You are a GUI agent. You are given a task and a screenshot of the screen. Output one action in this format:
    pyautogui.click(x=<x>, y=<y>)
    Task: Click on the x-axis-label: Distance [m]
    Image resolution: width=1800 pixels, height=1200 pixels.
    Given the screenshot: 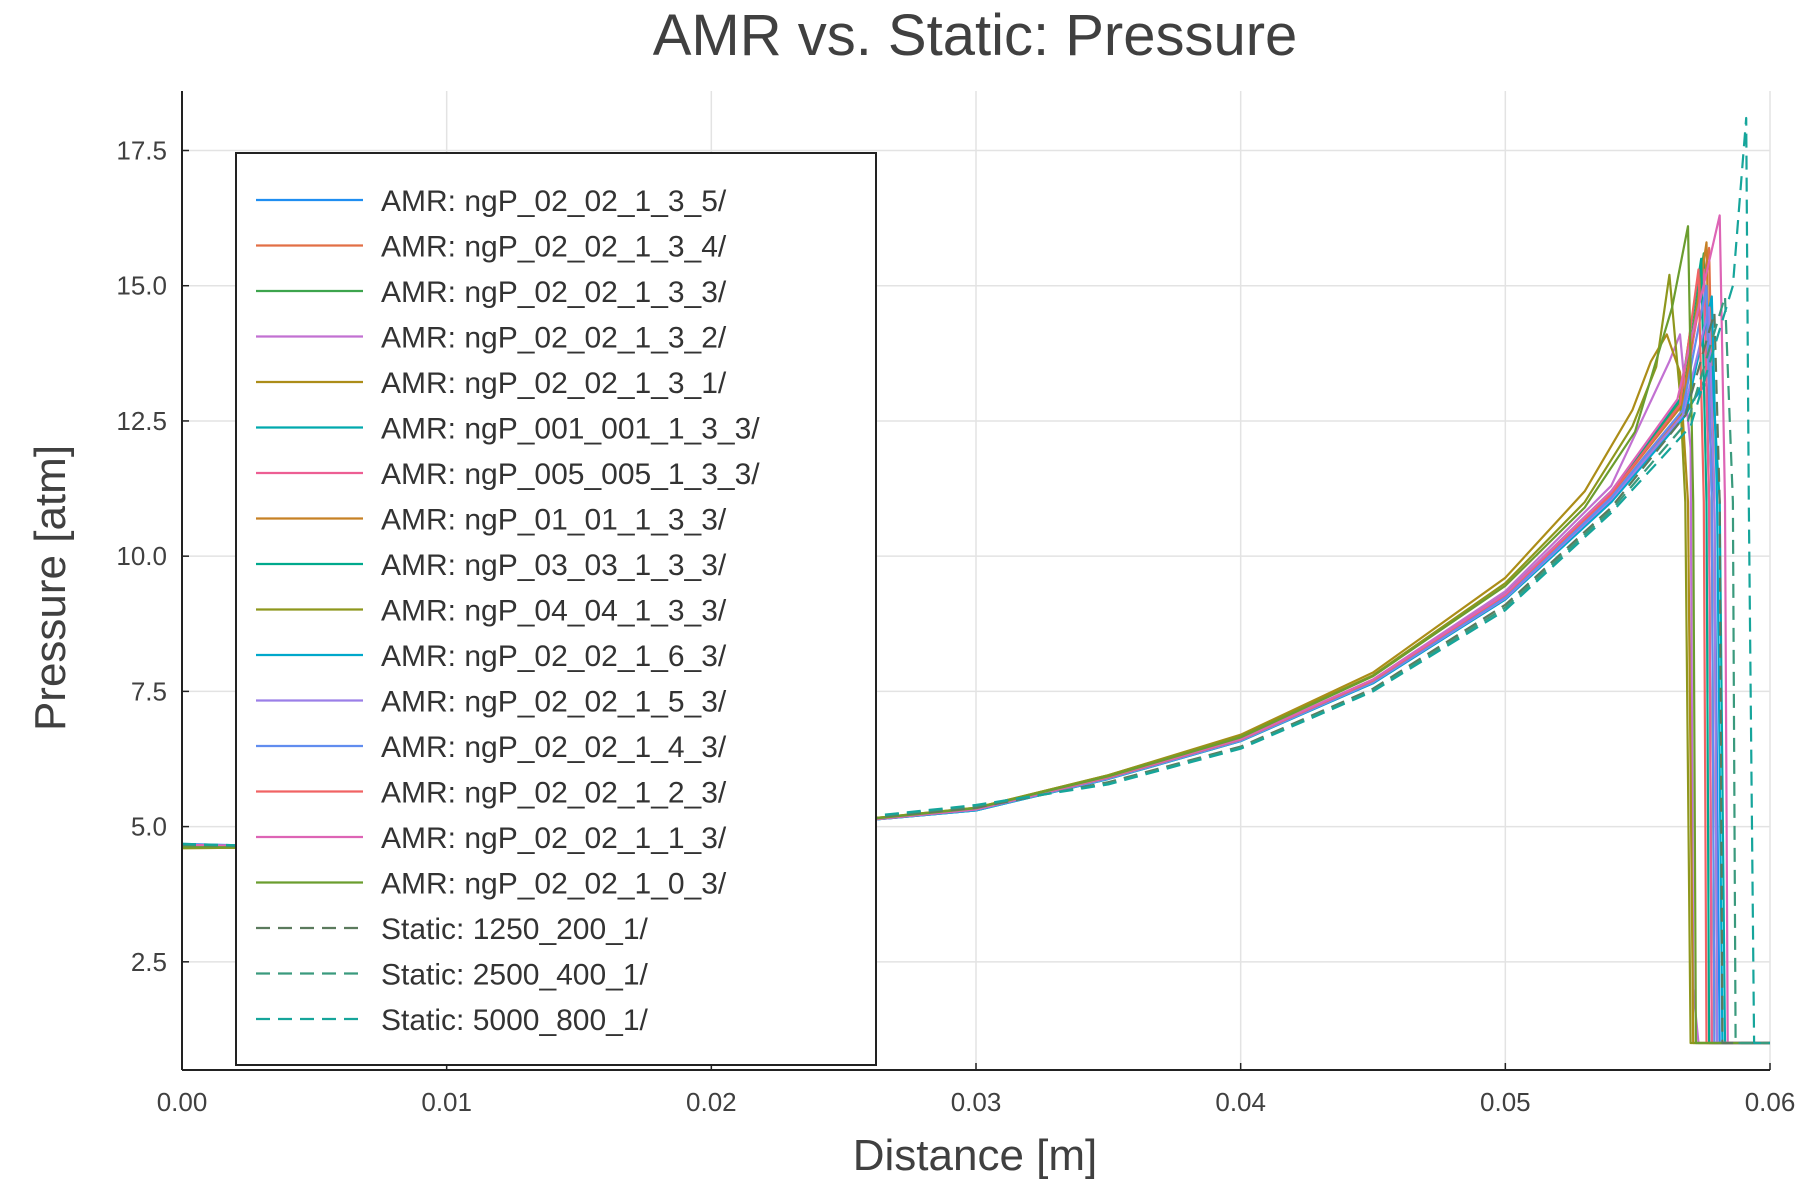 What is the action you would take?
    pyautogui.click(x=975, y=1155)
    